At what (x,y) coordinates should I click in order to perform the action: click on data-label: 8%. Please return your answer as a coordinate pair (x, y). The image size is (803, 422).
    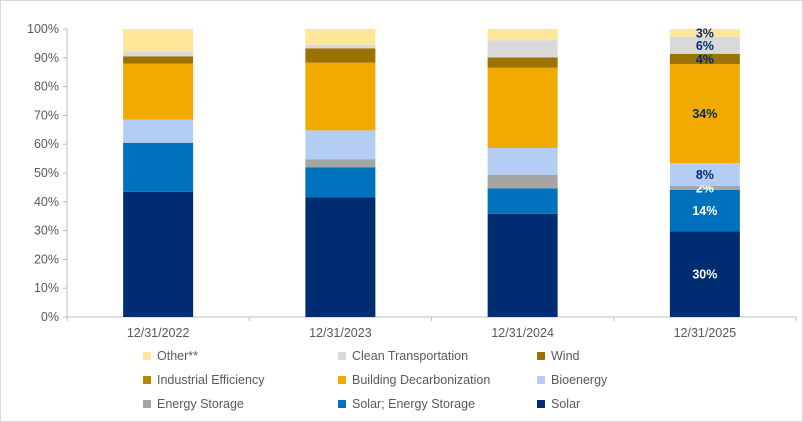
    Looking at the image, I should click on (705, 175).